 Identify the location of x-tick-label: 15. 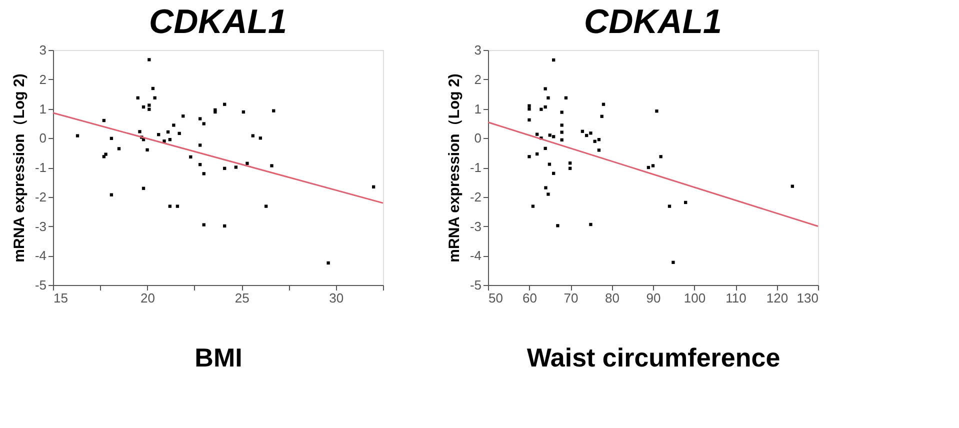
(61, 298).